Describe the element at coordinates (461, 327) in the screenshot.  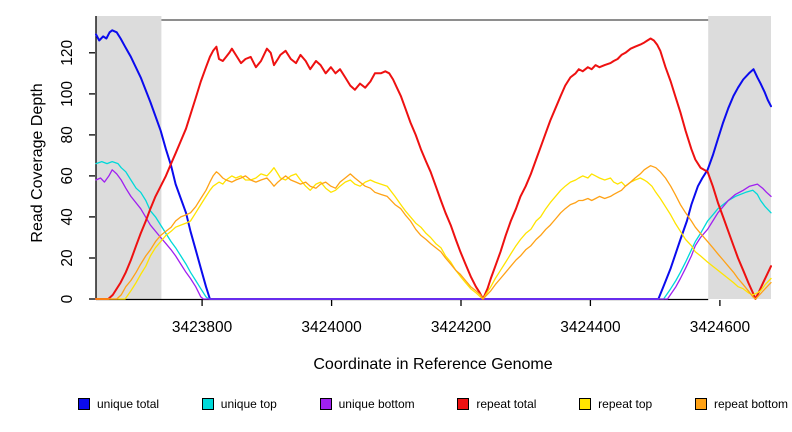
I see `x-axis-tick-label: 3424200` at that location.